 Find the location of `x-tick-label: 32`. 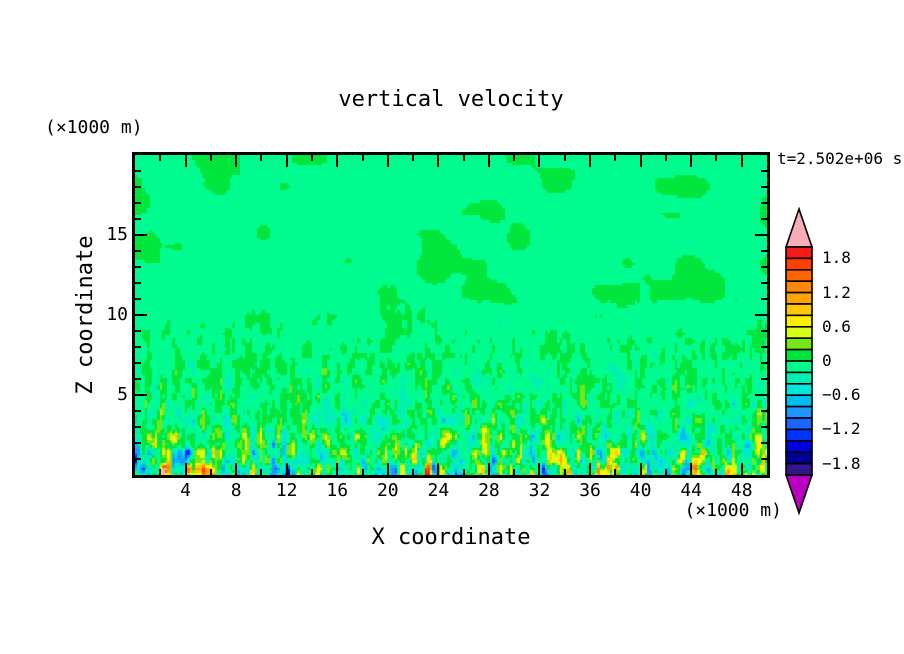

x-tick-label: 32 is located at coordinates (539, 490).